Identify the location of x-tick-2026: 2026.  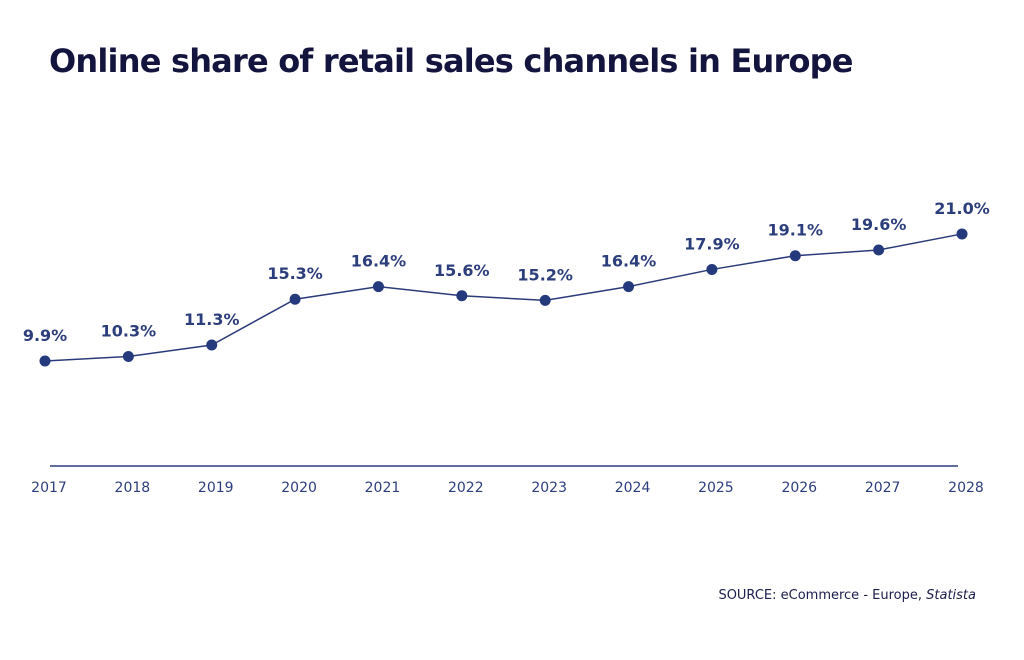
(799, 488).